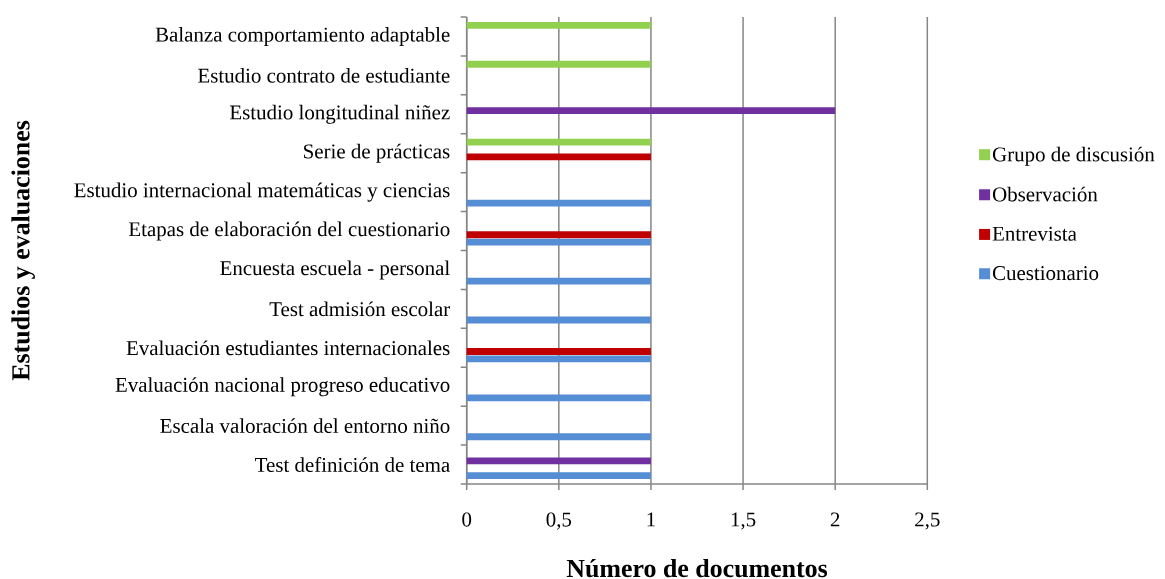 The width and height of the screenshot is (1165, 579). I want to click on y-tick-label: Test admisión escolar, so click(360, 309).